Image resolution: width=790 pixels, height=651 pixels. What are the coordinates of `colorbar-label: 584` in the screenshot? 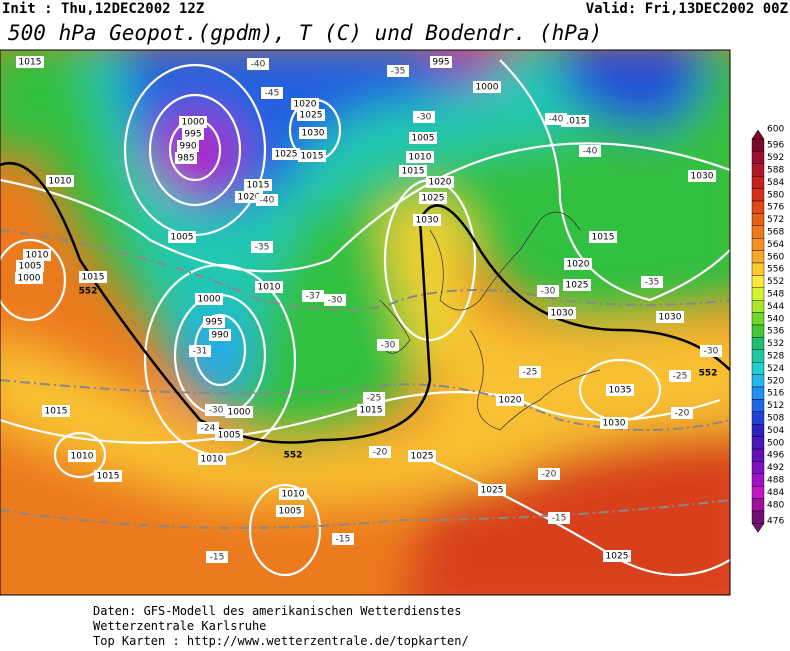 It's located at (775, 183).